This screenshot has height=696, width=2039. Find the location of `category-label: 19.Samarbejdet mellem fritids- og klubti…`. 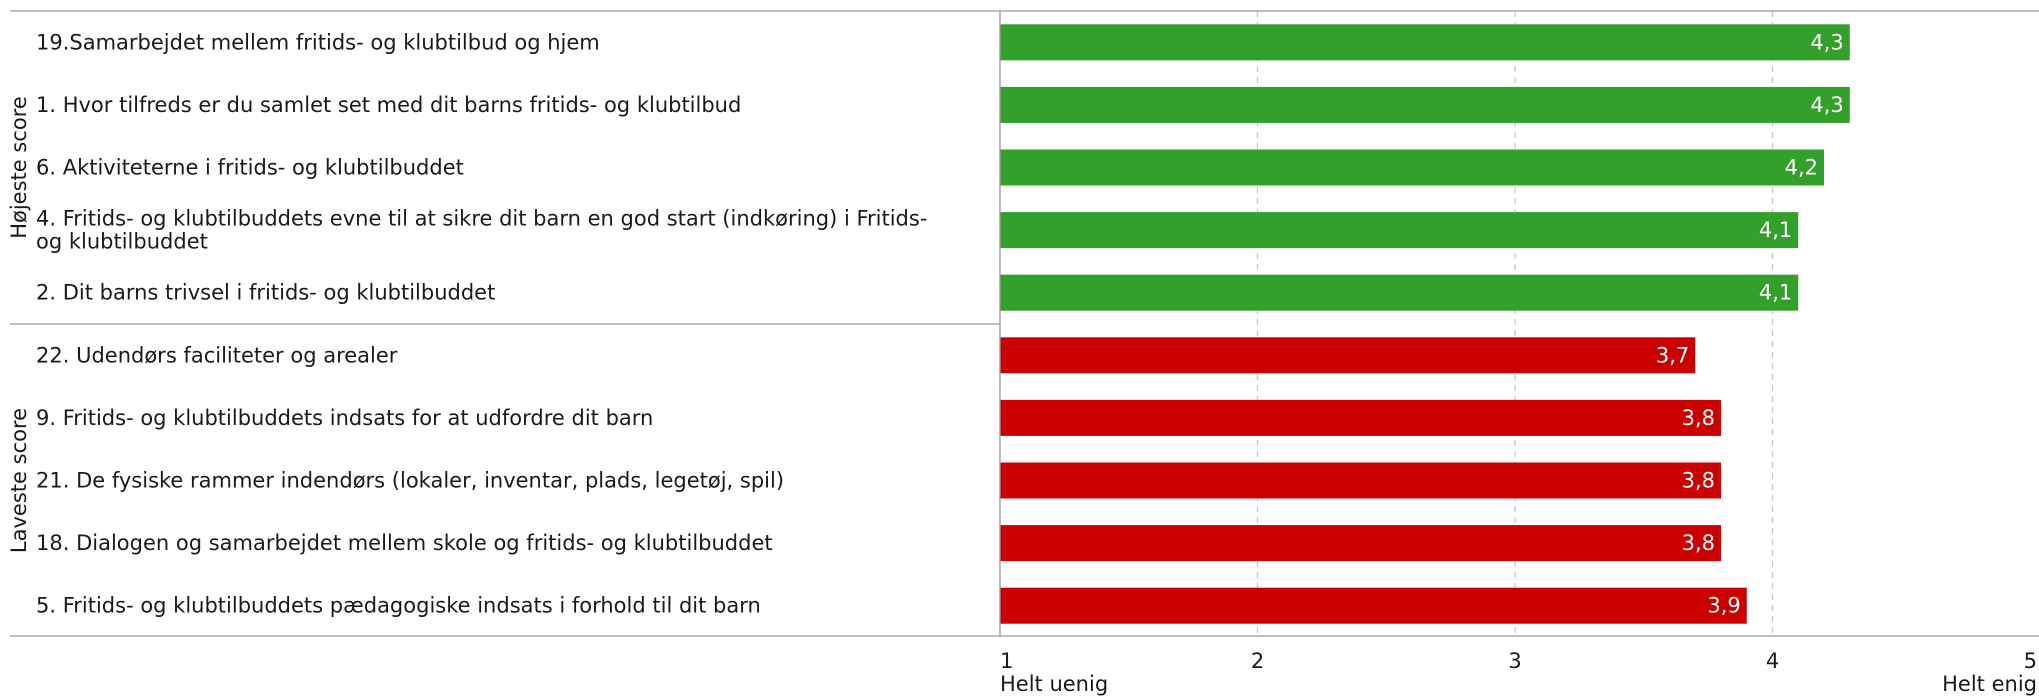

category-label: 19.Samarbejdet mellem fritids- og klubti… is located at coordinates (318, 42).